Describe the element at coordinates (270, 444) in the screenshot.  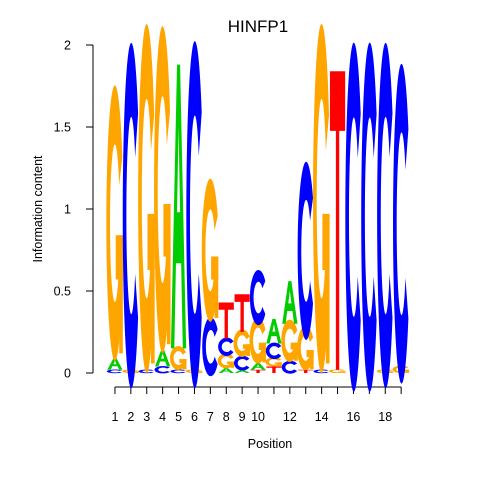
I see `x-axis-label: Position` at that location.